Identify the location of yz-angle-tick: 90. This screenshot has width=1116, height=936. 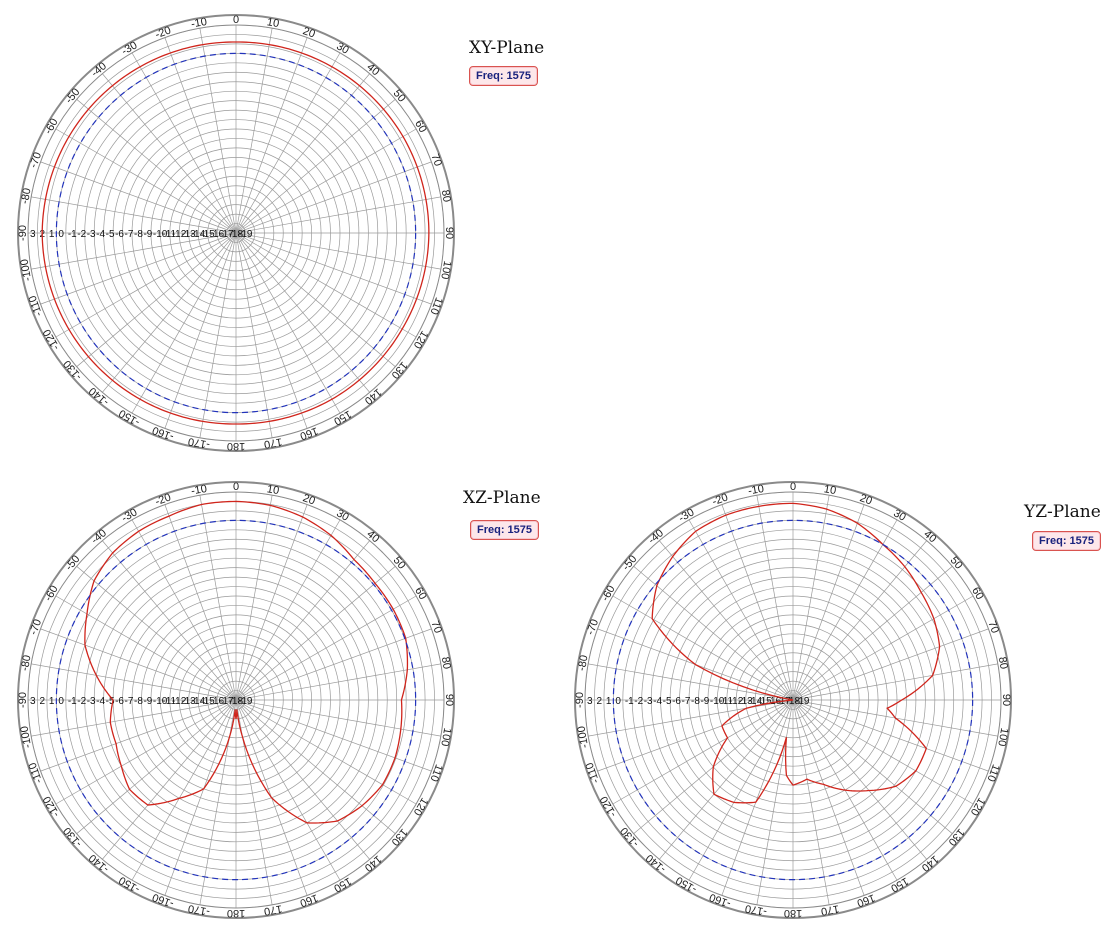
(1006, 700).